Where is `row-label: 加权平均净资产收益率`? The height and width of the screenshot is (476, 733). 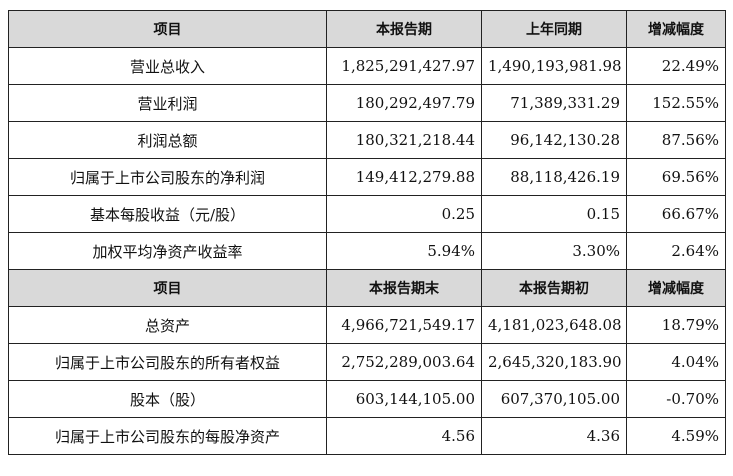 row-label: 加权平均净资产收益率 is located at coordinates (167, 251).